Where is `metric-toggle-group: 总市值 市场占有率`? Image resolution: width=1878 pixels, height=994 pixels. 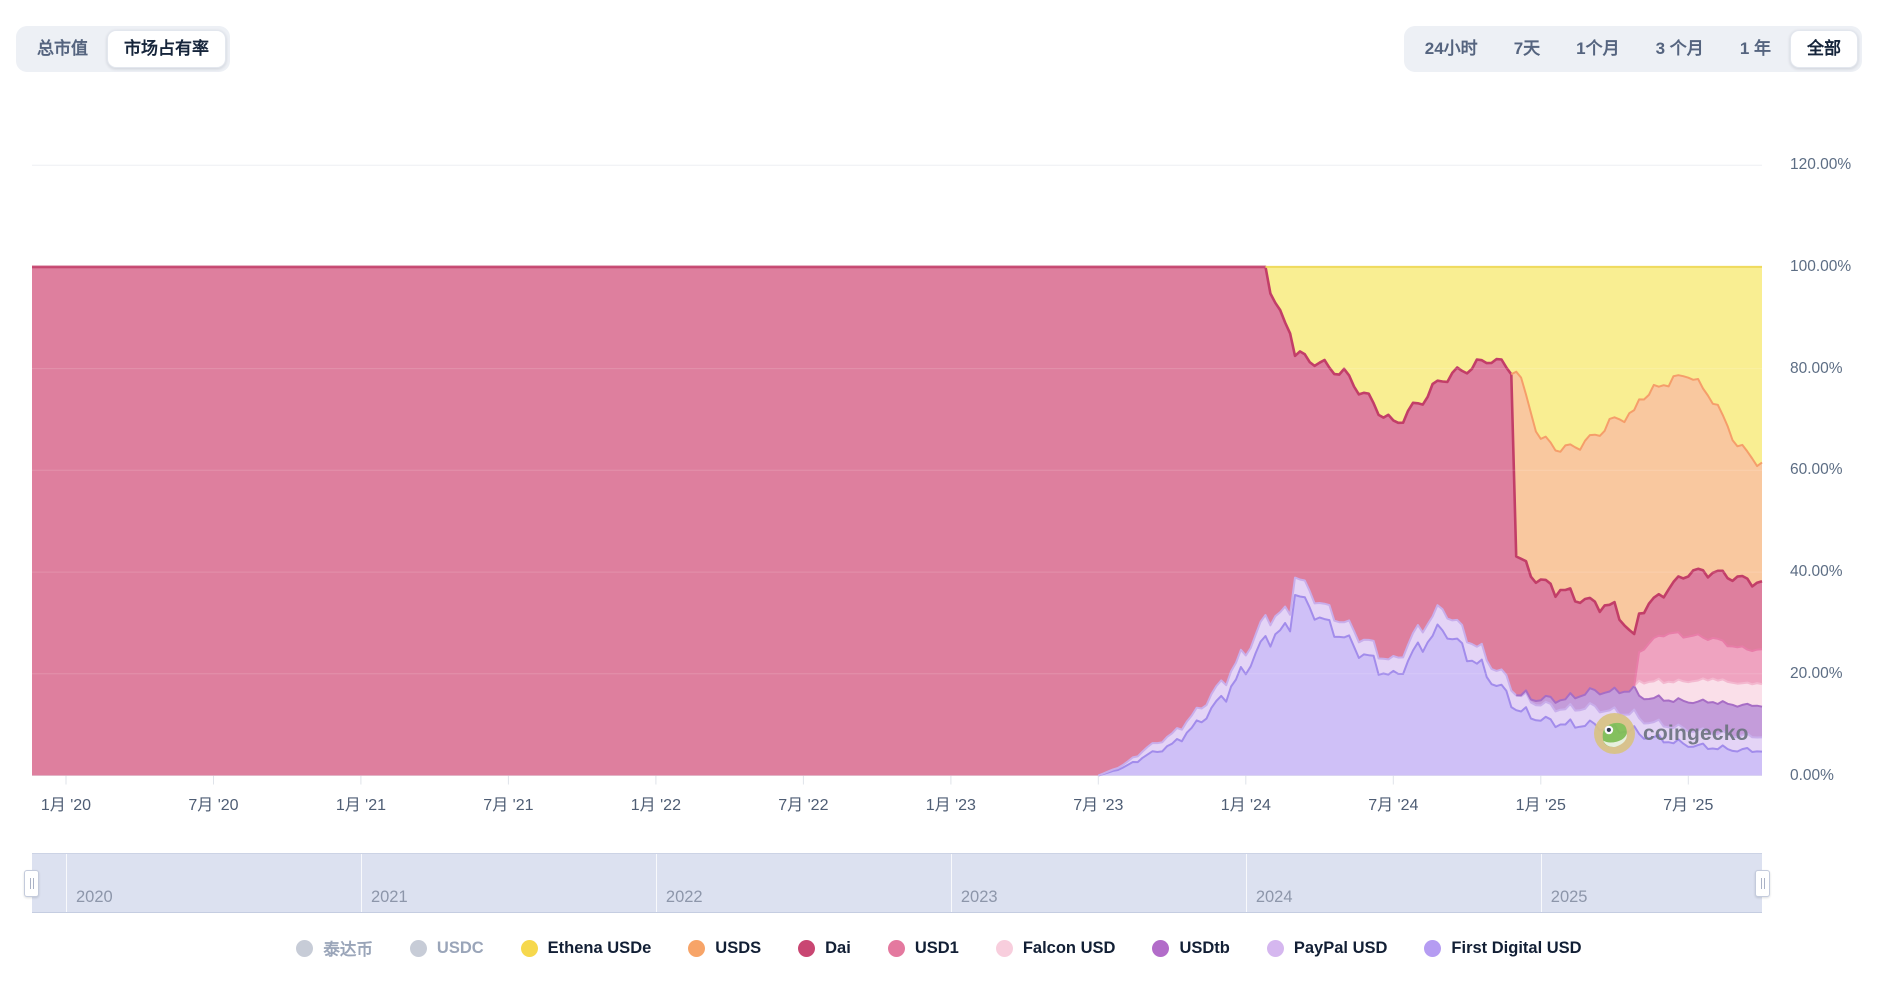
metric-toggle-group: 总市值 市场占有率 is located at coordinates (123, 49).